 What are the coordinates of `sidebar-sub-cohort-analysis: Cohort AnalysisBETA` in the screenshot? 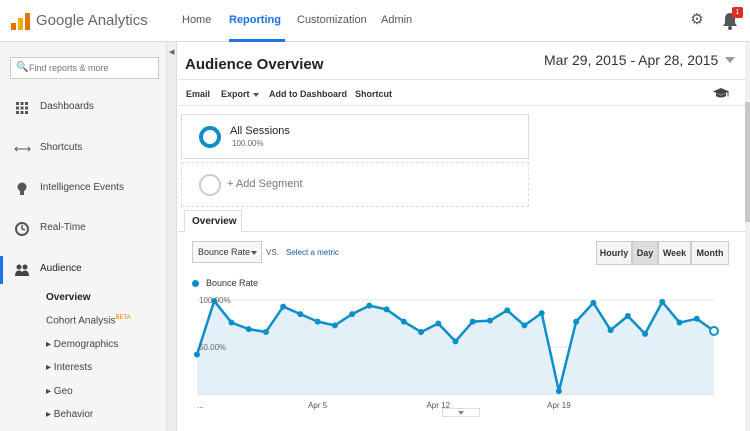 It's located at (88, 320).